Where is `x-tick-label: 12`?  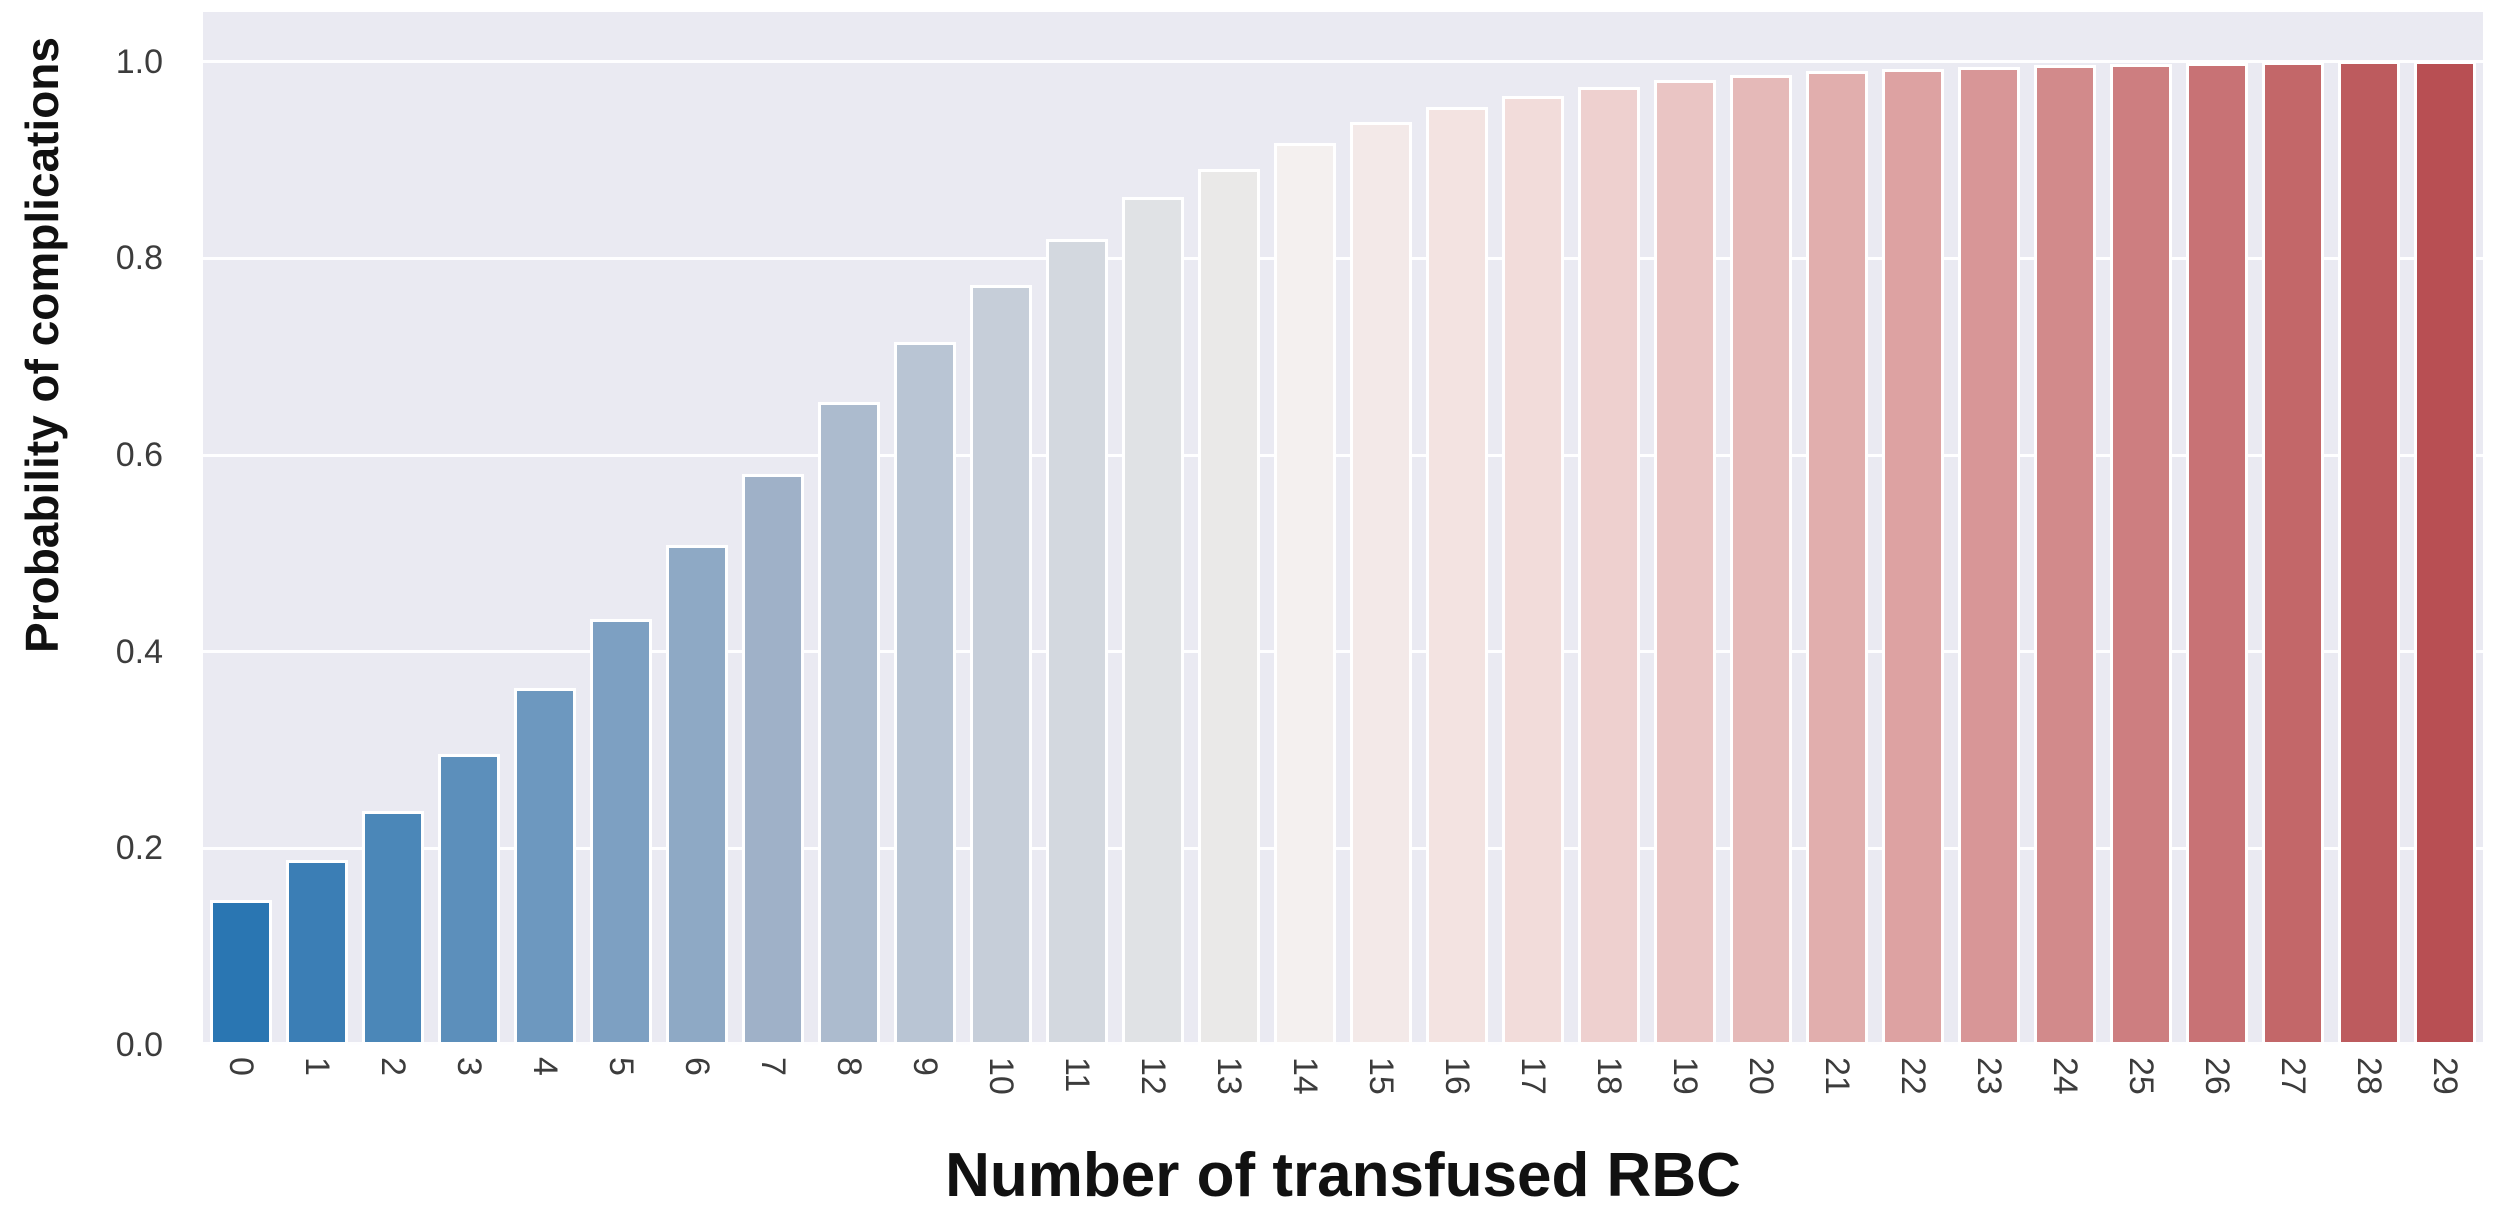 x-tick-label: 12 is located at coordinates (1153, 1076).